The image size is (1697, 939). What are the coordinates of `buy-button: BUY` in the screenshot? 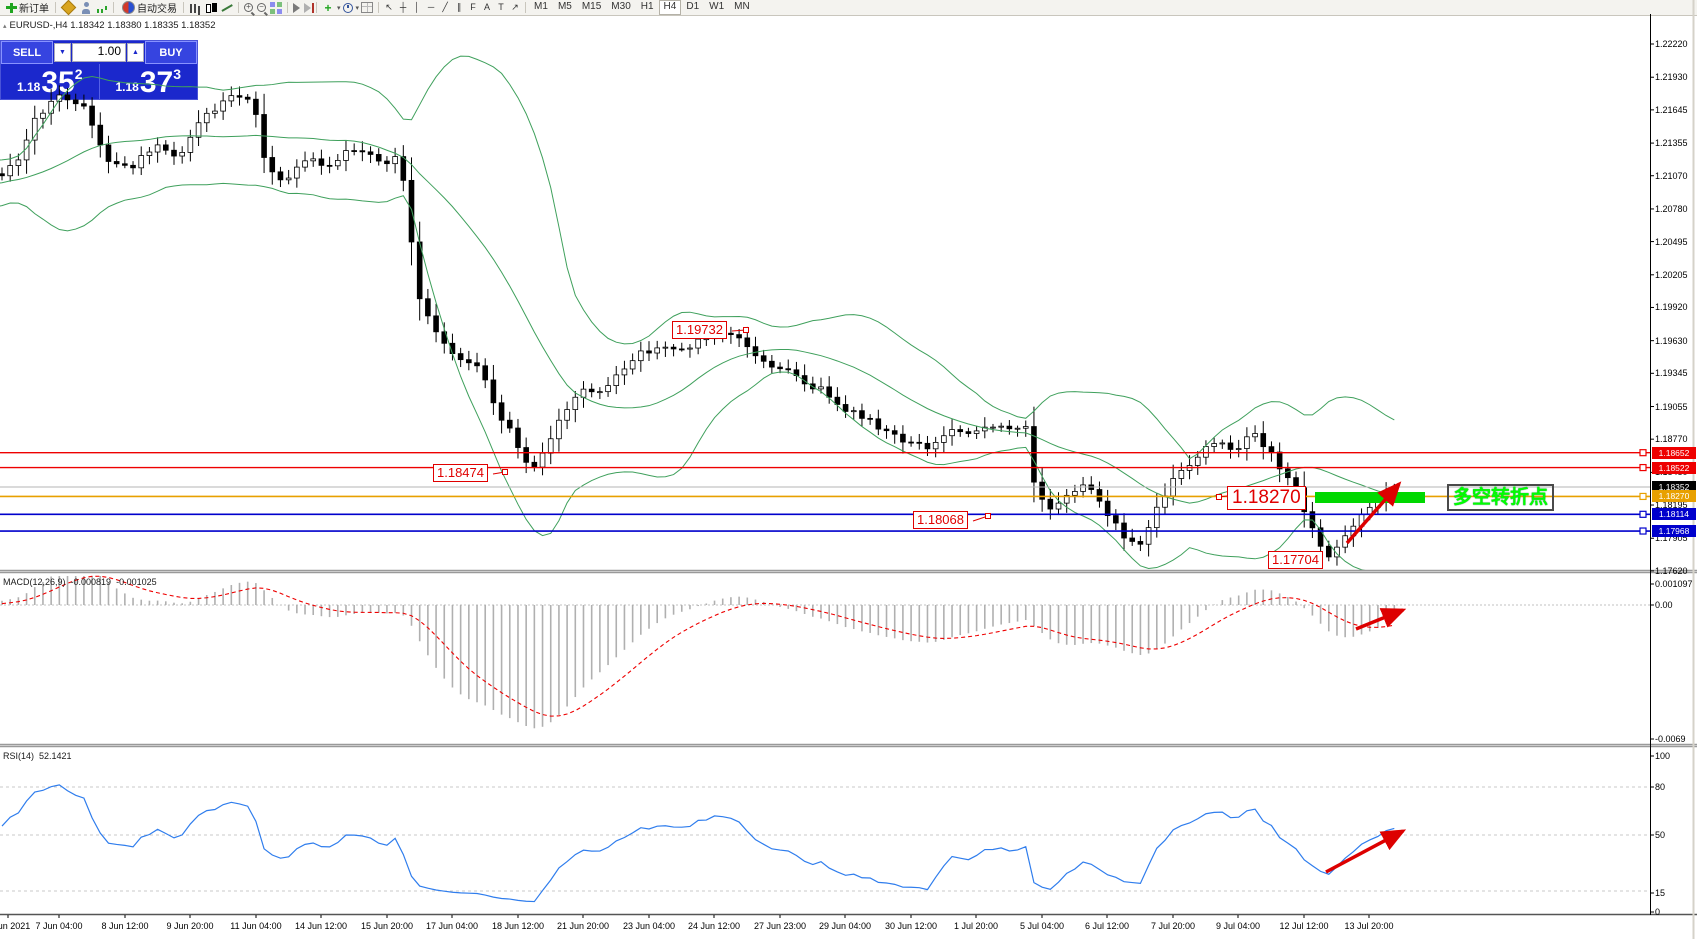 It's located at (171, 52).